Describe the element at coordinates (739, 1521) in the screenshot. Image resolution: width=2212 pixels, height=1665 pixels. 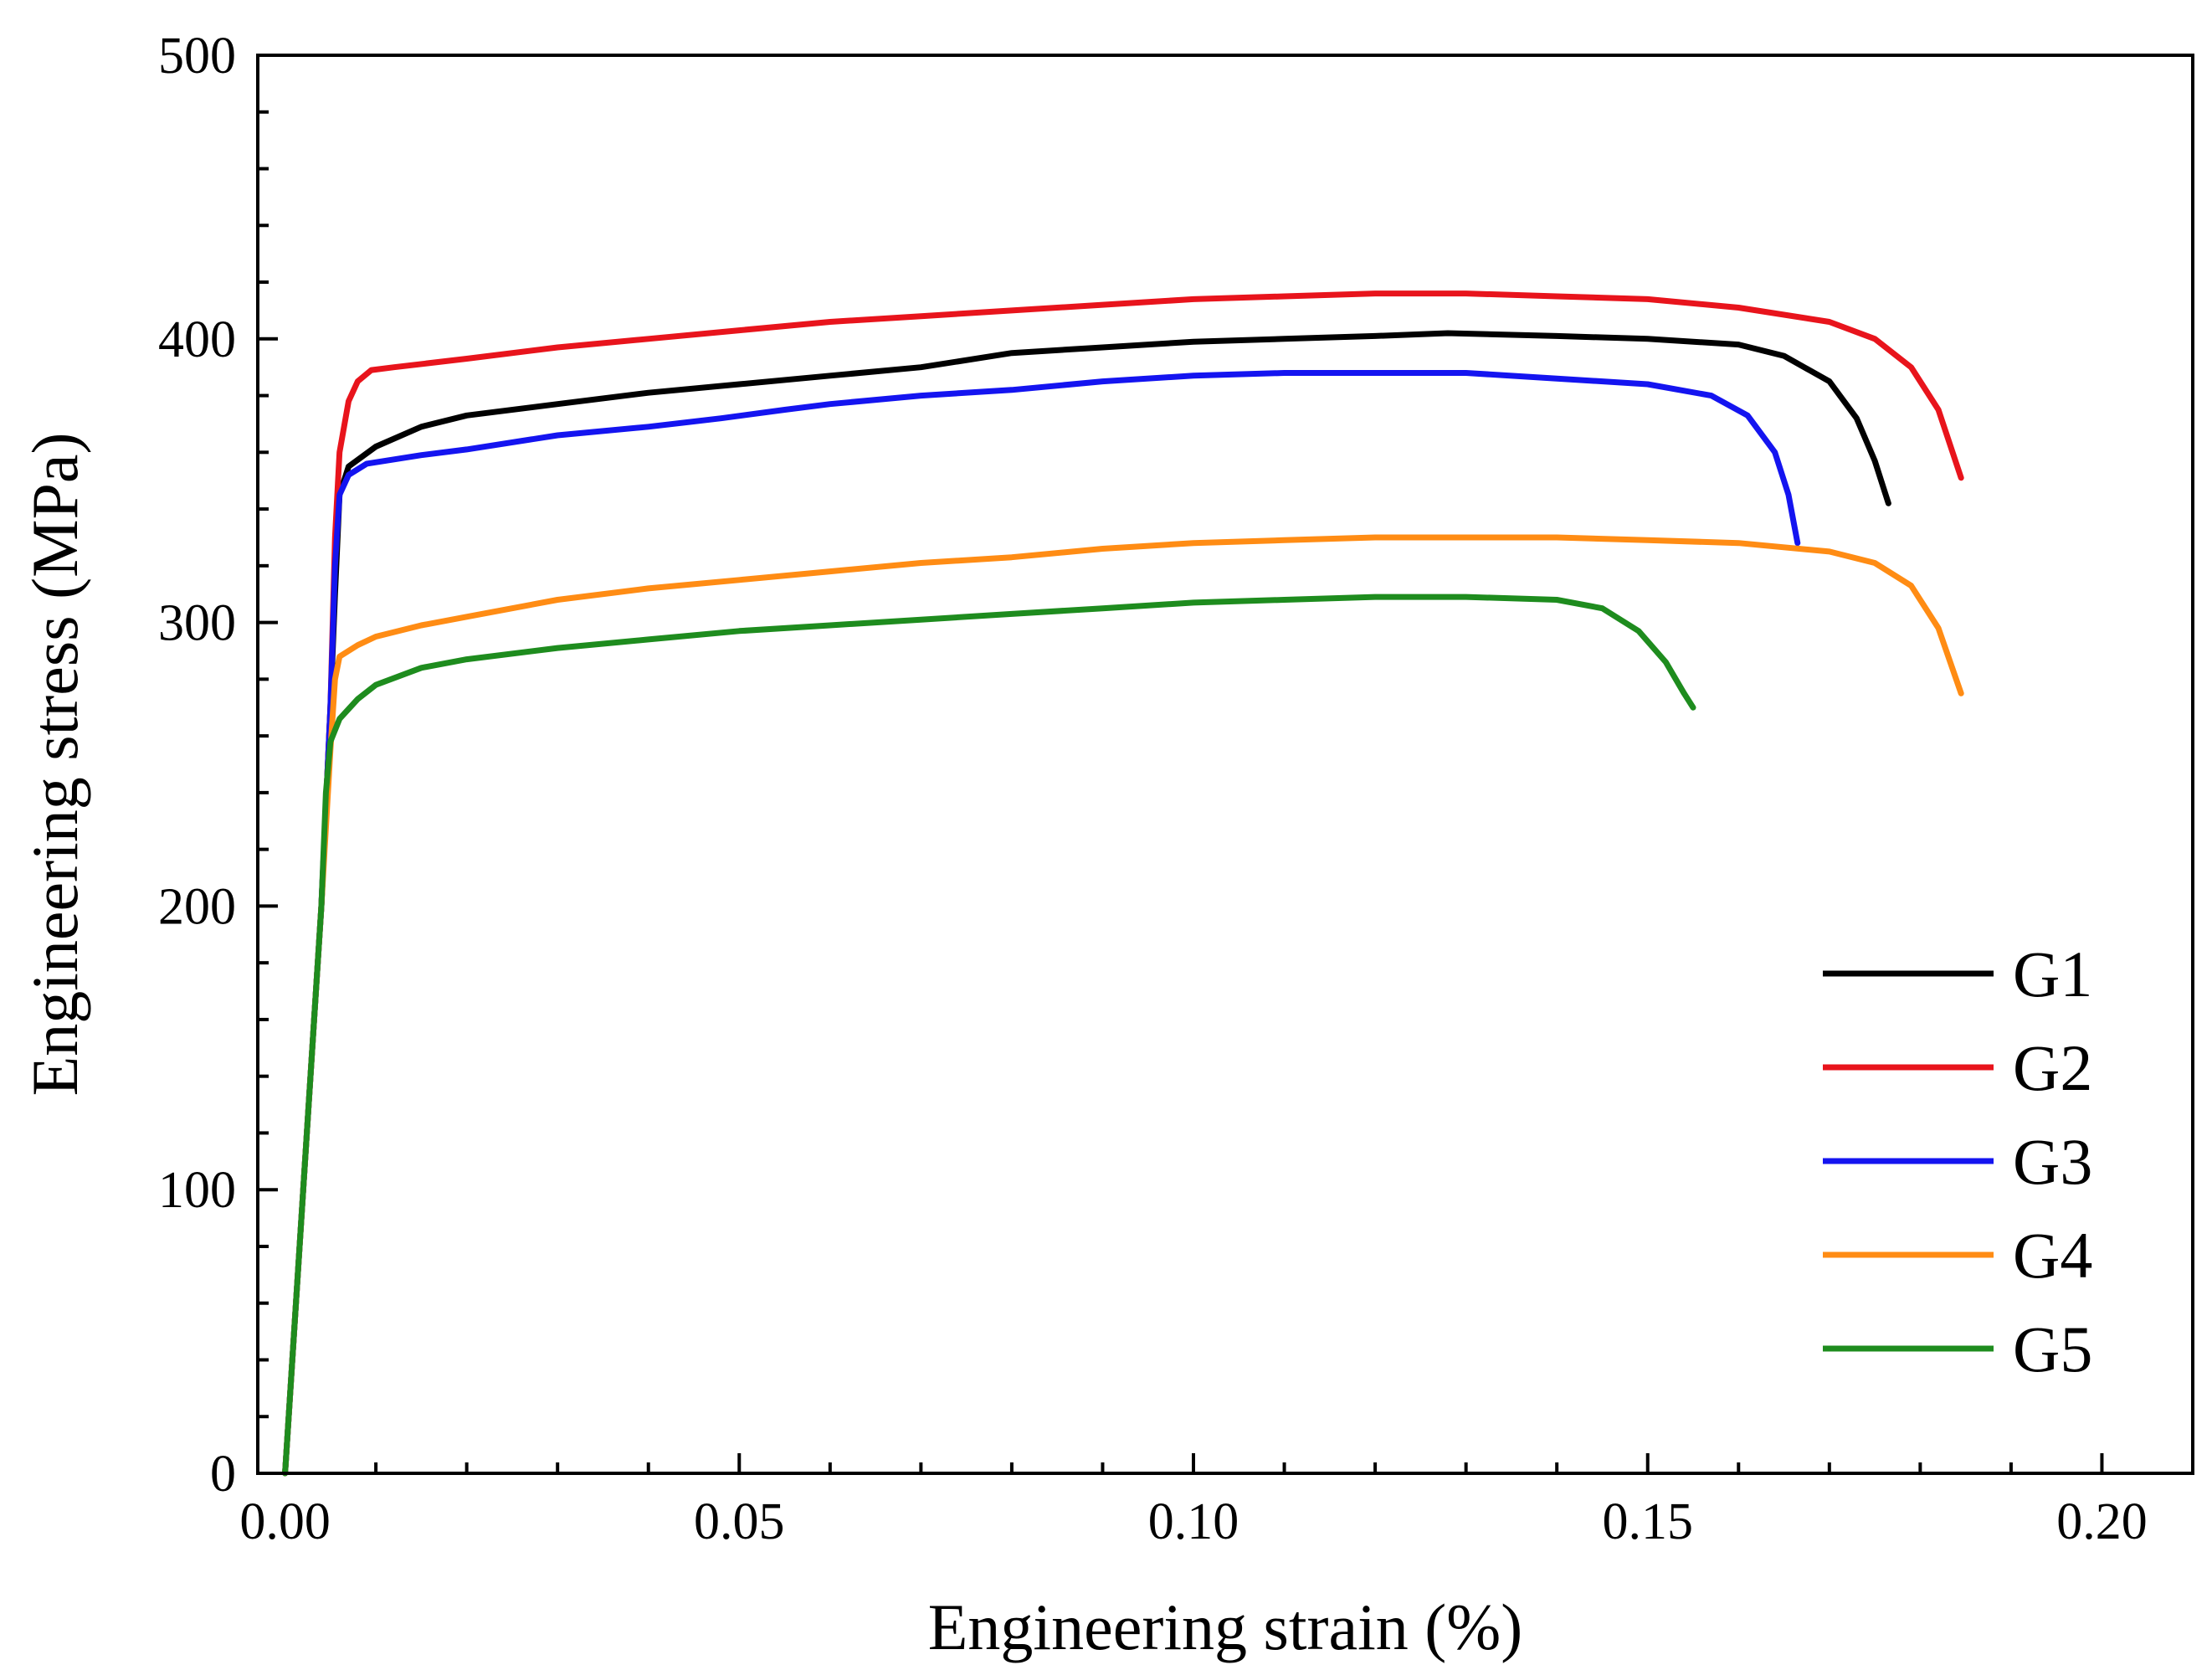
I see `x-tick-label: 0.05` at that location.